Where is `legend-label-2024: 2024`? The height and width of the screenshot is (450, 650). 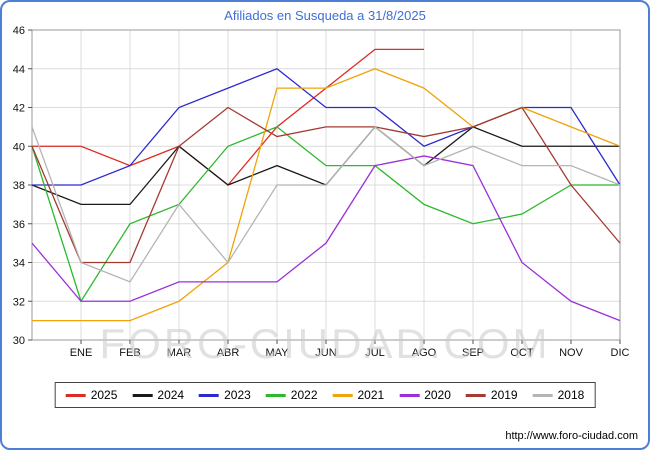 legend-label-2024: 2024 is located at coordinates (171, 395).